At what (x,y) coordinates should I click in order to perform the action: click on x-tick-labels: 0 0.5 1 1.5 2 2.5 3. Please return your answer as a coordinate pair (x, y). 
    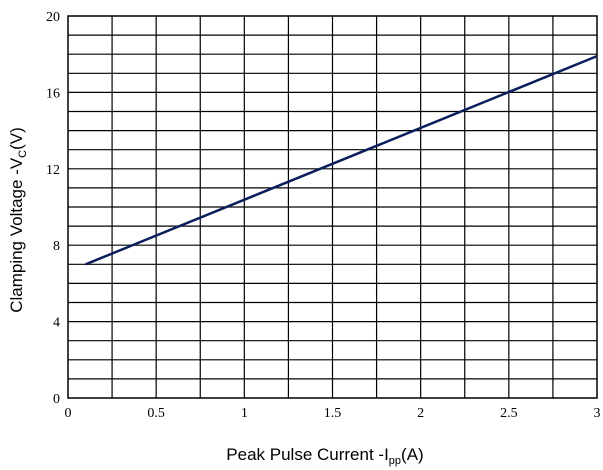
    Looking at the image, I should click on (333, 413).